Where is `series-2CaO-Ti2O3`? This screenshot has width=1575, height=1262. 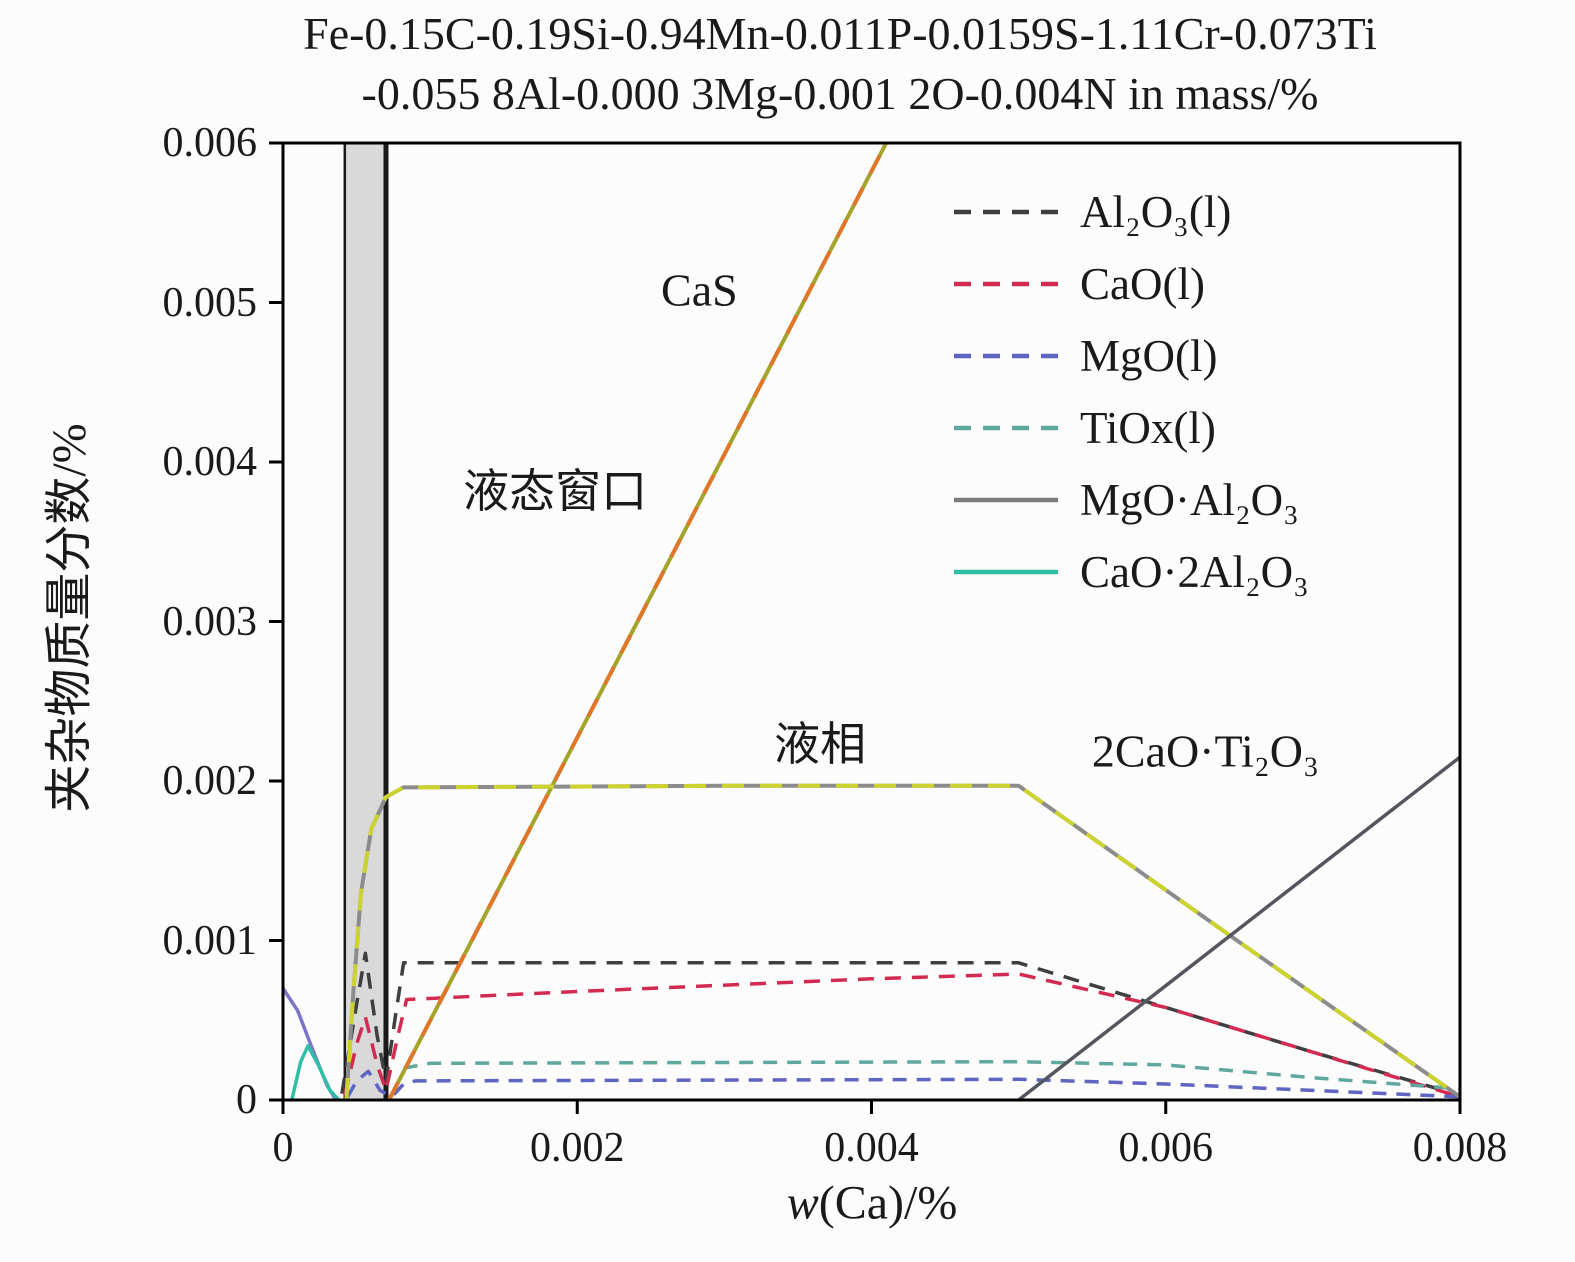
series-2CaO-Ti2O3 is located at coordinates (1238, 927).